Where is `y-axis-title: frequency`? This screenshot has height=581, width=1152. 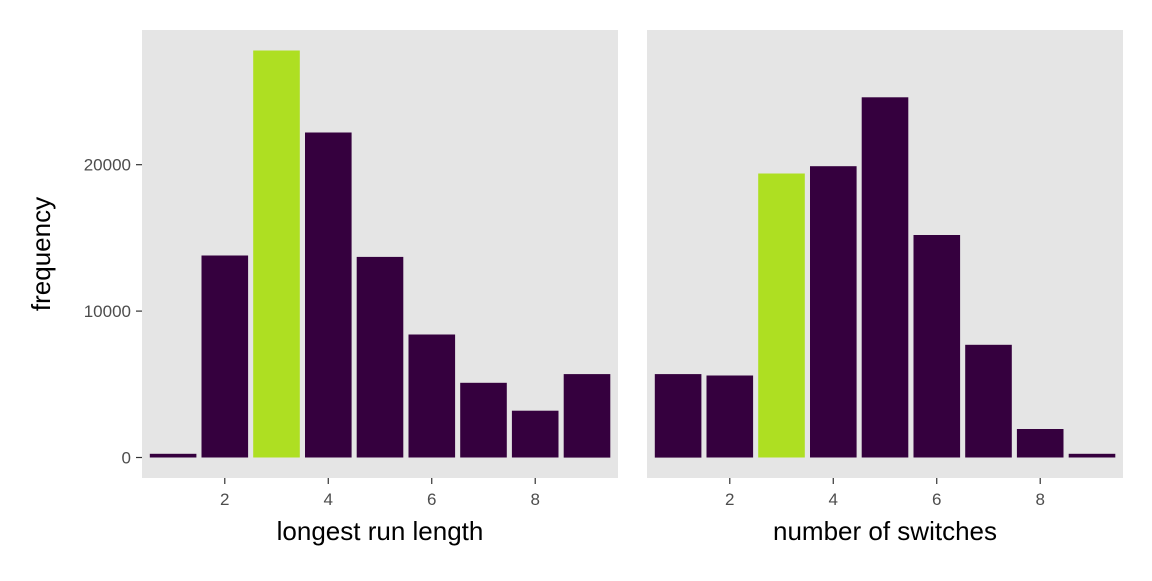
y-axis-title: frequency is located at coordinates (41, 254).